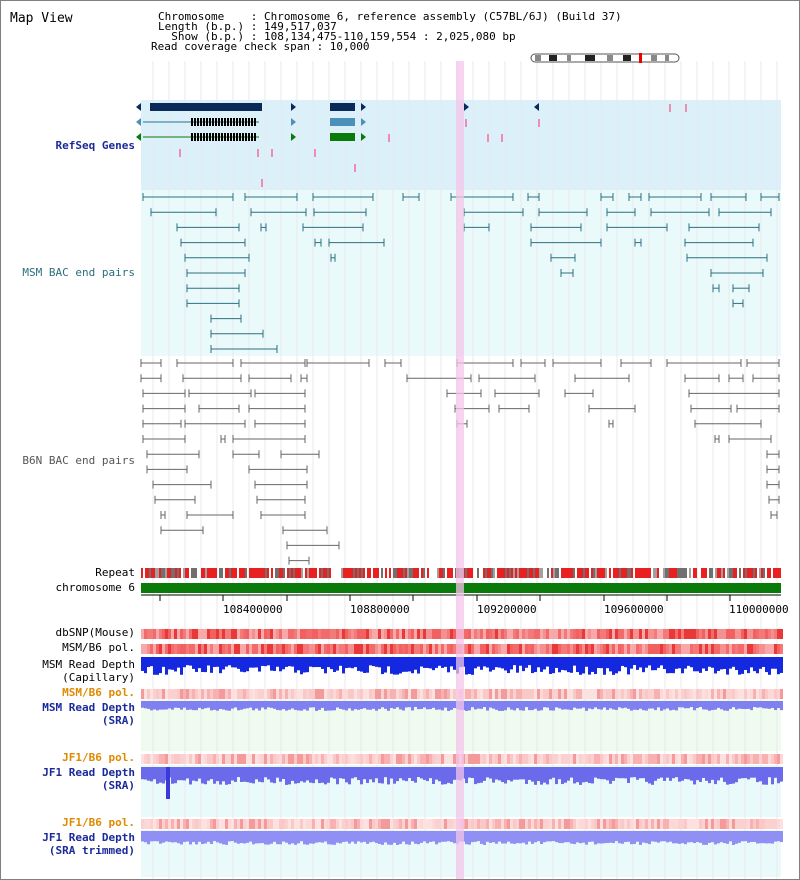 Image resolution: width=800 pixels, height=880 pixels. Describe the element at coordinates (98, 647) in the screenshot. I see `track-label-msm-b6-pol: MSM/B6 pol.` at that location.